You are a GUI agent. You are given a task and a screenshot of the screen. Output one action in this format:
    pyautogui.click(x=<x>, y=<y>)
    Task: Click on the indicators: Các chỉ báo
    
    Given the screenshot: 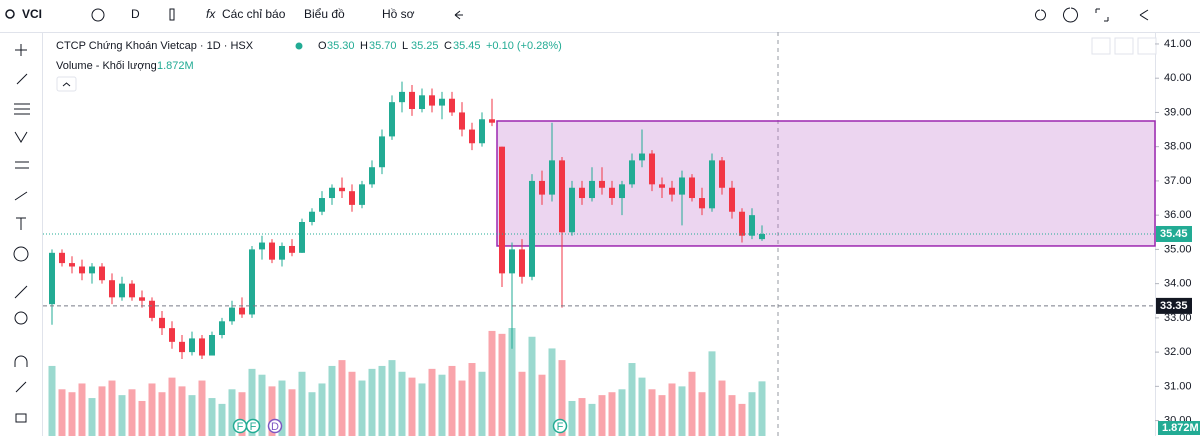 What is the action you would take?
    pyautogui.click(x=254, y=14)
    